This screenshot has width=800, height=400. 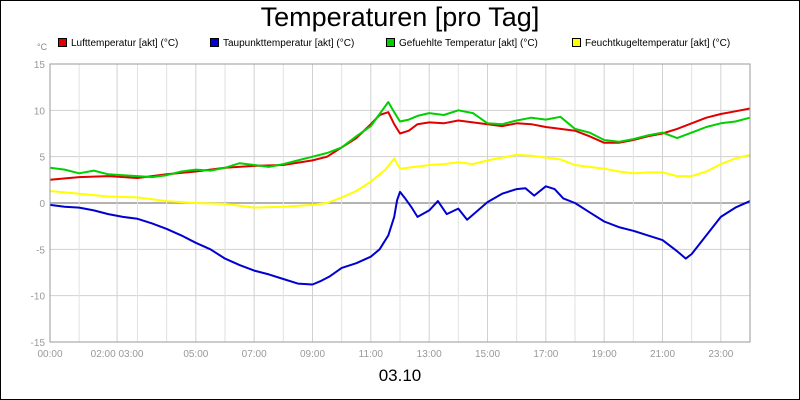 What do you see at coordinates (49, 354) in the screenshot?
I see `x-tick-label: 00:00` at bounding box center [49, 354].